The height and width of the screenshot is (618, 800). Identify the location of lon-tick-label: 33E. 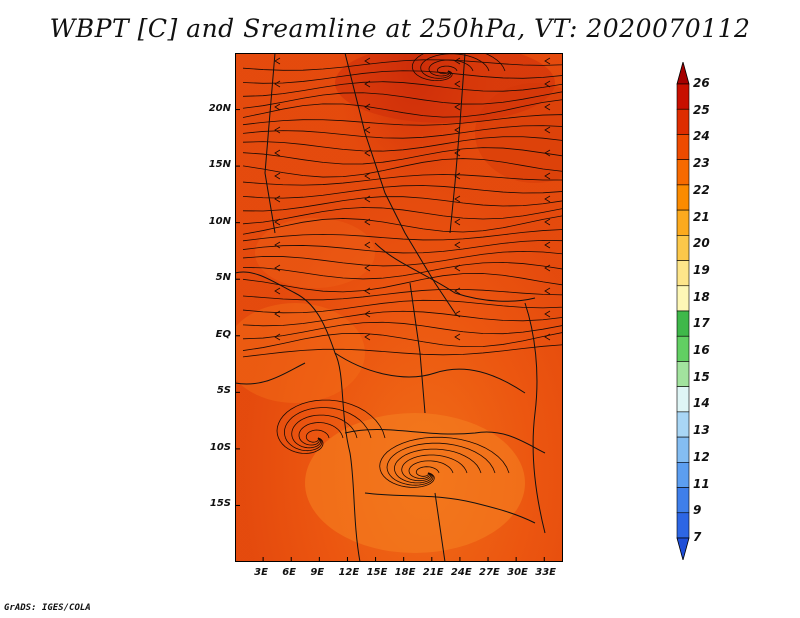
(545, 572).